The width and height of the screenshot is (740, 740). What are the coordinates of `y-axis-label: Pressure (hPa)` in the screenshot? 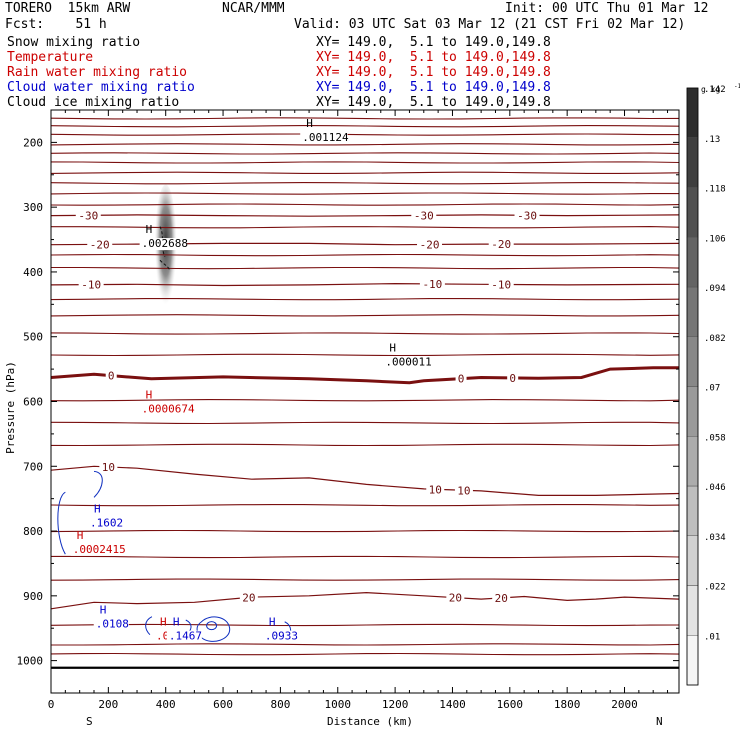 It's located at (10, 407).